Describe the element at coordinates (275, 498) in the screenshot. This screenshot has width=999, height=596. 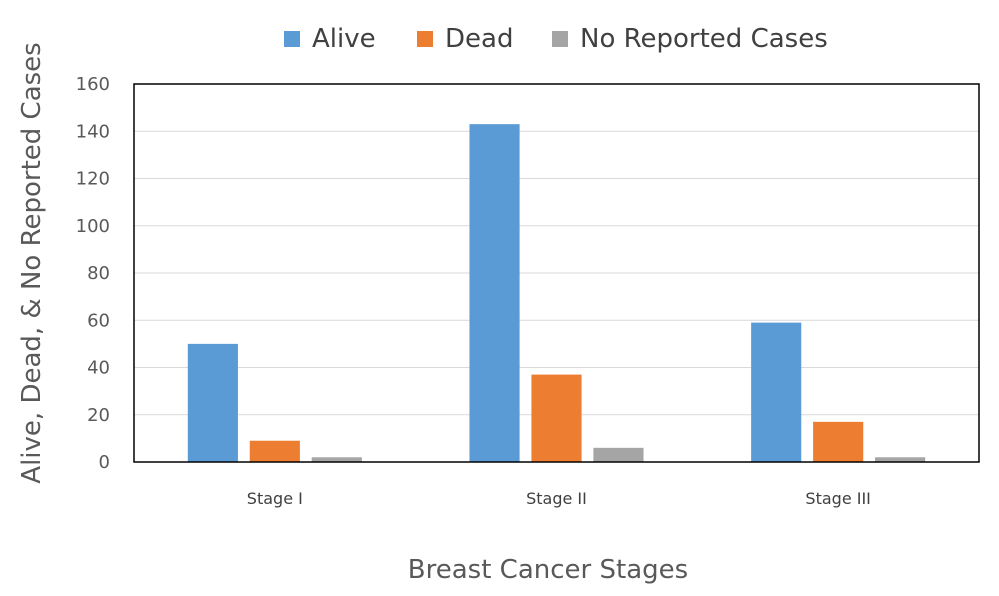
I see `x-tick-label: Stage I` at that location.